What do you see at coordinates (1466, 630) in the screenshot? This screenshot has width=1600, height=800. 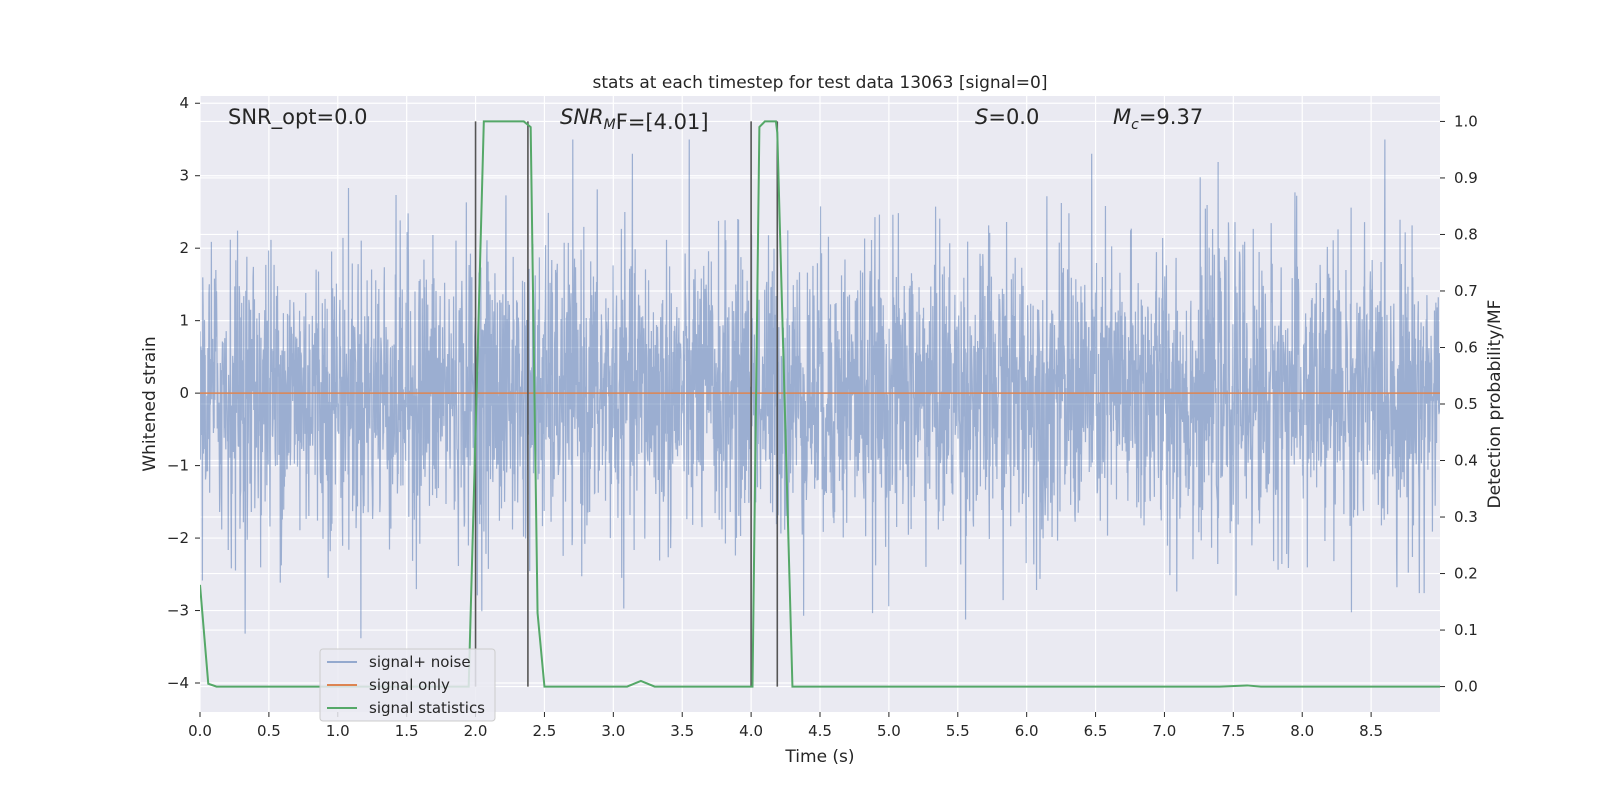 I see `y2-tick-label: 0.1` at bounding box center [1466, 630].